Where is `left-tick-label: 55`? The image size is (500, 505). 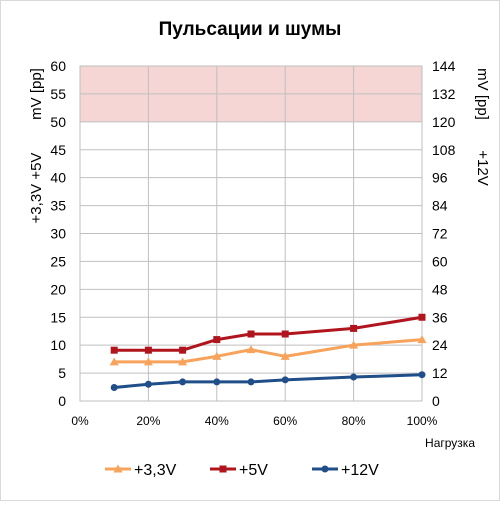
left-tick-label: 55 is located at coordinates (58, 94).